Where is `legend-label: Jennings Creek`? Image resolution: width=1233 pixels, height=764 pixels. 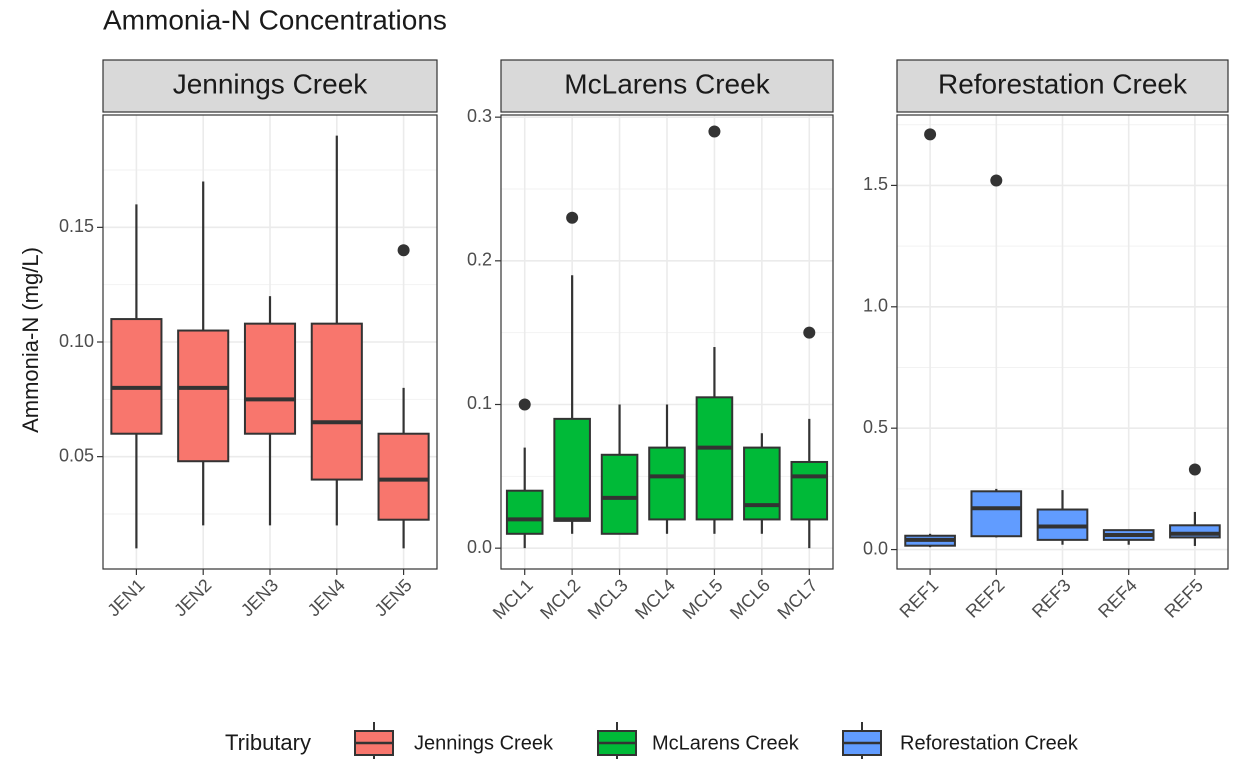 legend-label: Jennings Creek is located at coordinates (484, 743).